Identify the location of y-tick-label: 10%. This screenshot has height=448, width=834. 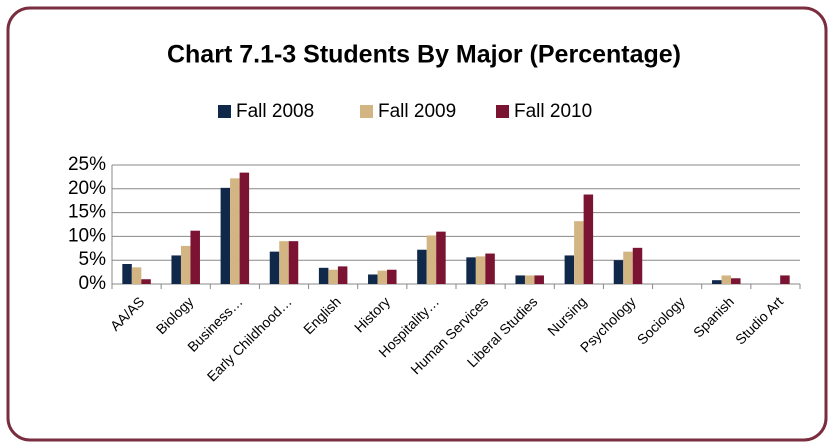
(87, 235).